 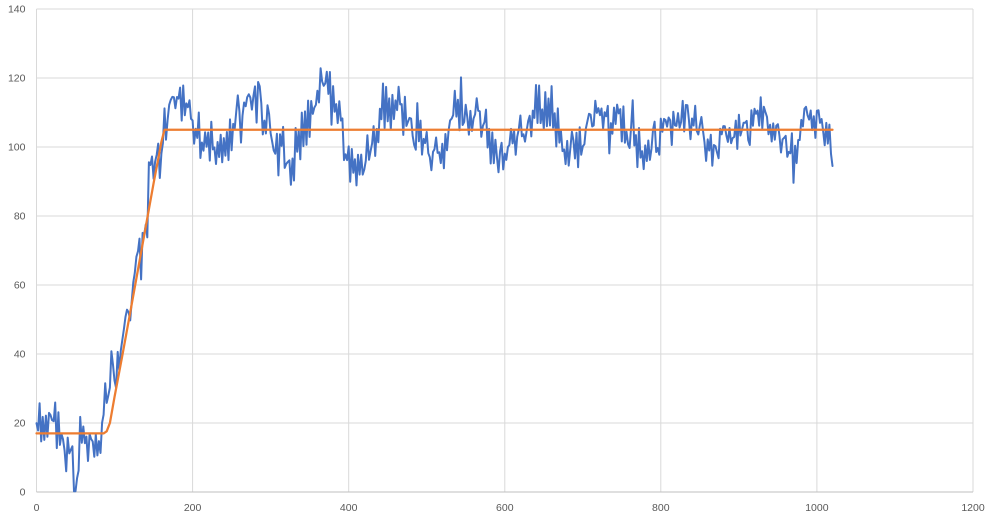 What do you see at coordinates (17, 10) in the screenshot?
I see `svg-text: 140` at bounding box center [17, 10].